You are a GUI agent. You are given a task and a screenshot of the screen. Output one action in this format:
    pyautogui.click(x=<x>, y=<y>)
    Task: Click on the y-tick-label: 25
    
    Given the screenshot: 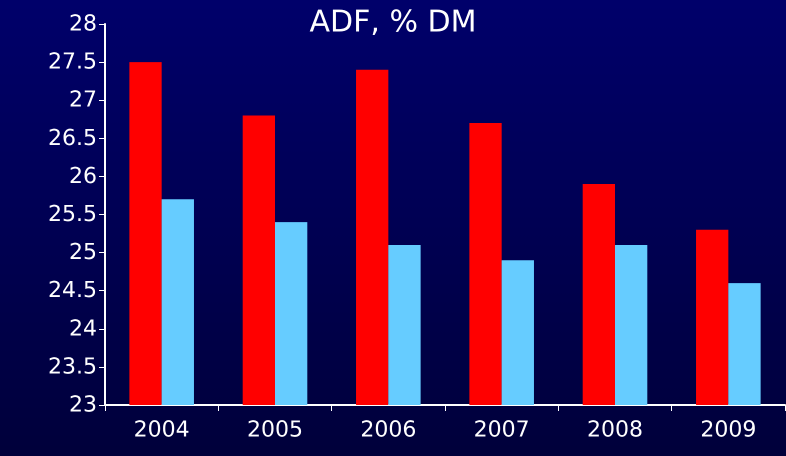 What is the action you would take?
    pyautogui.click(x=83, y=253)
    